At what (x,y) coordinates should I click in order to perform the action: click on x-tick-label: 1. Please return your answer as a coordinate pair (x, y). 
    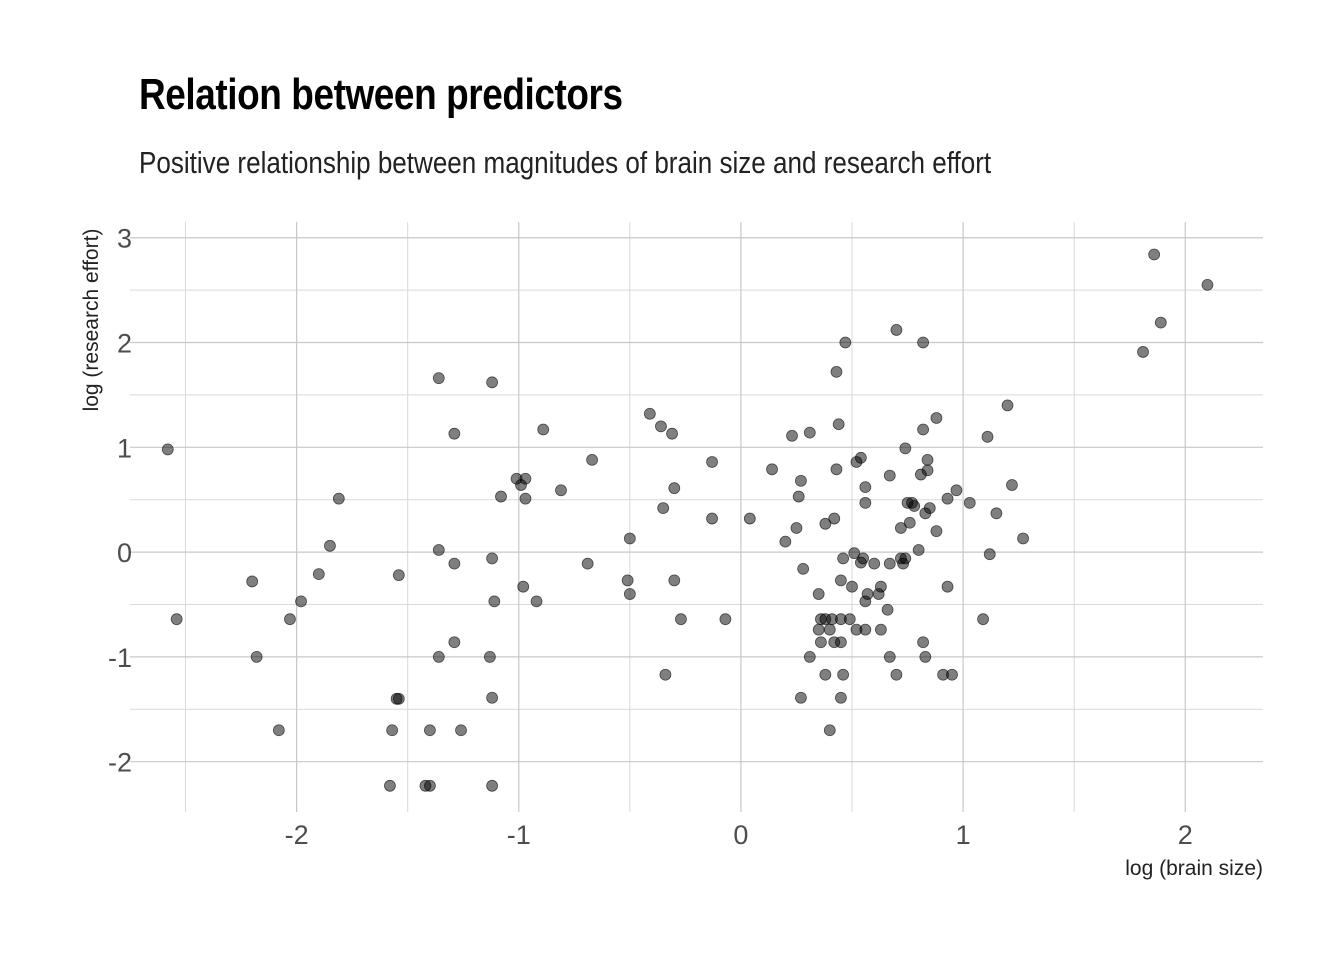
    Looking at the image, I should click on (963, 835).